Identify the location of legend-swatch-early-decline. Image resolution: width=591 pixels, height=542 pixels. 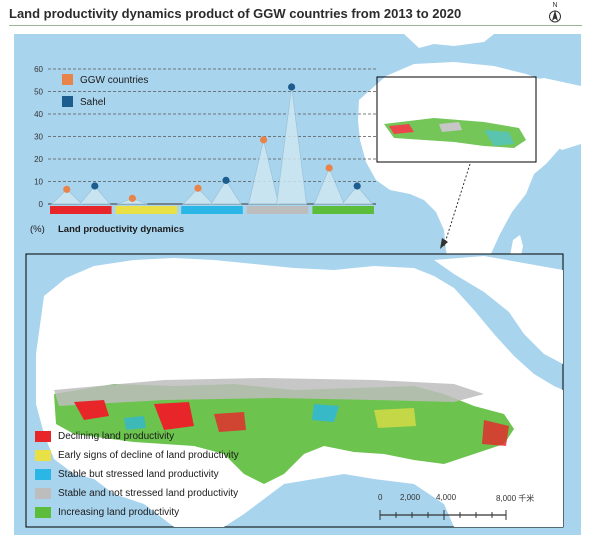
(43, 455).